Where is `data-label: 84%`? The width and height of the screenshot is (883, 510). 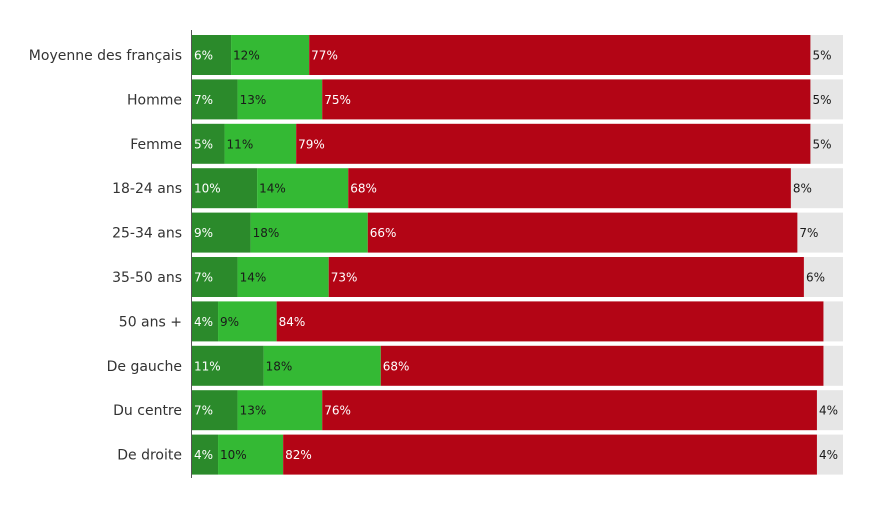
data-label: 84% is located at coordinates (292, 322).